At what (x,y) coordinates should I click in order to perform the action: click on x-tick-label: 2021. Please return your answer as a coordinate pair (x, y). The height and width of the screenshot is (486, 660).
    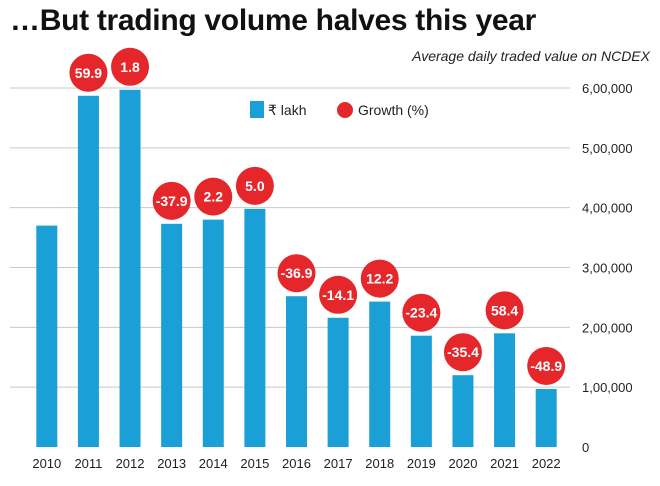
    Looking at the image, I should click on (504, 463).